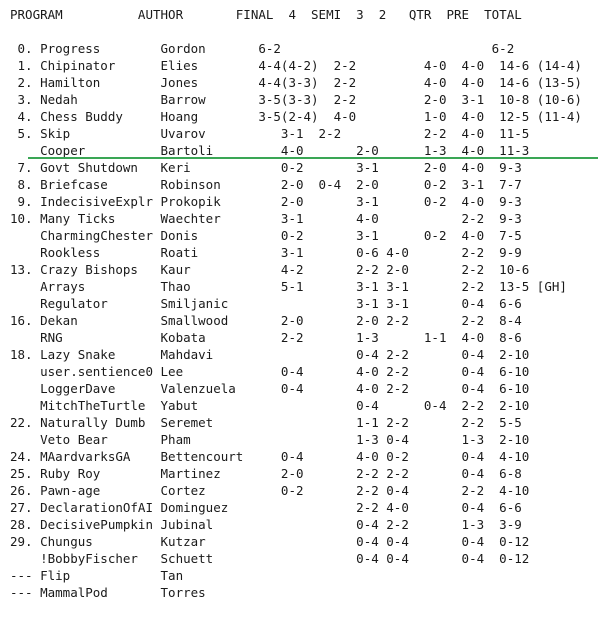 This screenshot has height=642, width=612. What do you see at coordinates (108, 592) in the screenshot?
I see `table-row: --- MammalPod Torres` at bounding box center [108, 592].